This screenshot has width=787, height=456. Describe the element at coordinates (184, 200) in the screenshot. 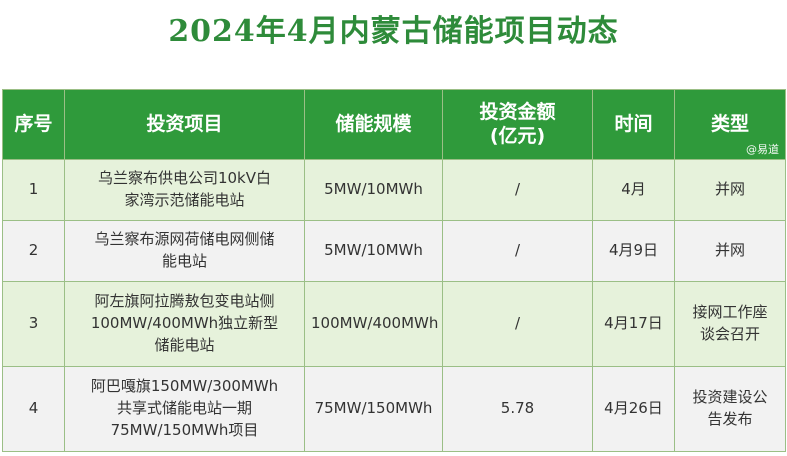

I see `cell-project-line: 家湾示范储能电站` at that location.